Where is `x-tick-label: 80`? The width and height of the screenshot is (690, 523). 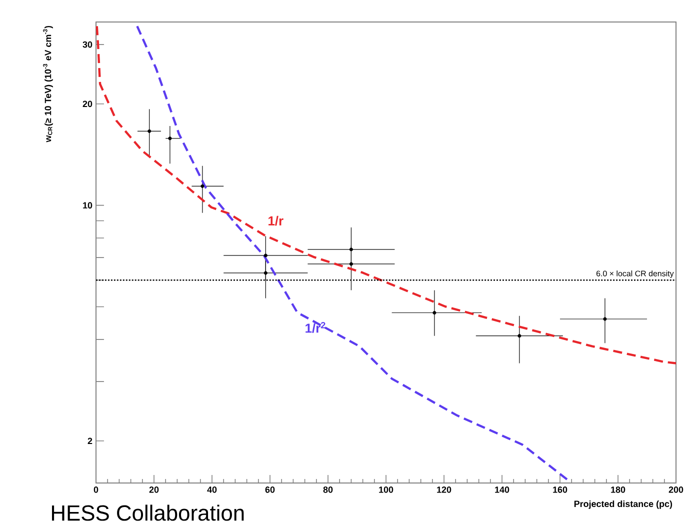
x-tick-label: 80 is located at coordinates (328, 489).